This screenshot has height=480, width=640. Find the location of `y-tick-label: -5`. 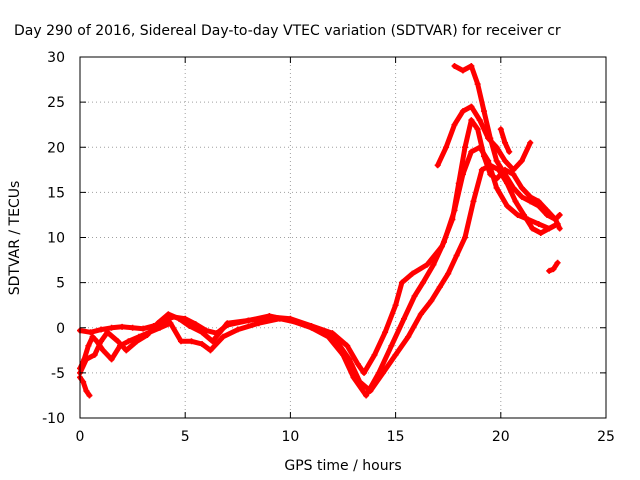

y-tick-label: -5 is located at coordinates (58, 374).